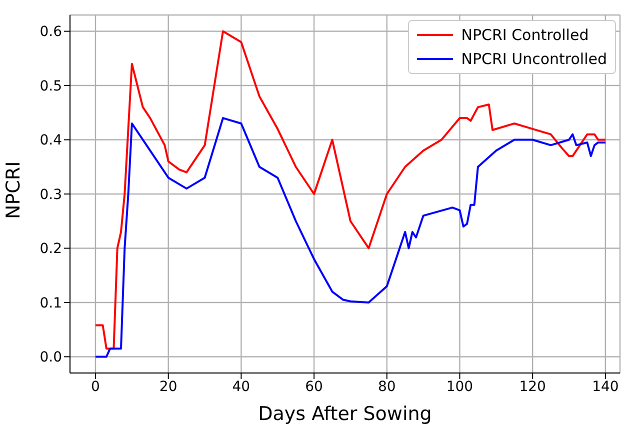  What do you see at coordinates (387, 386) in the screenshot?
I see `x-tick-label: 80` at bounding box center [387, 386].